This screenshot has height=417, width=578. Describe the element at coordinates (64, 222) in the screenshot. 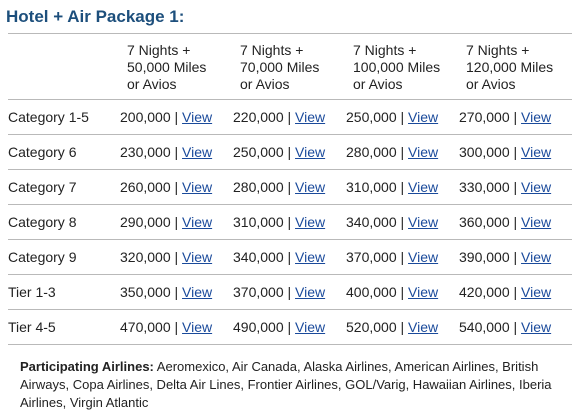

I see `row-label: Category 8` at that location.